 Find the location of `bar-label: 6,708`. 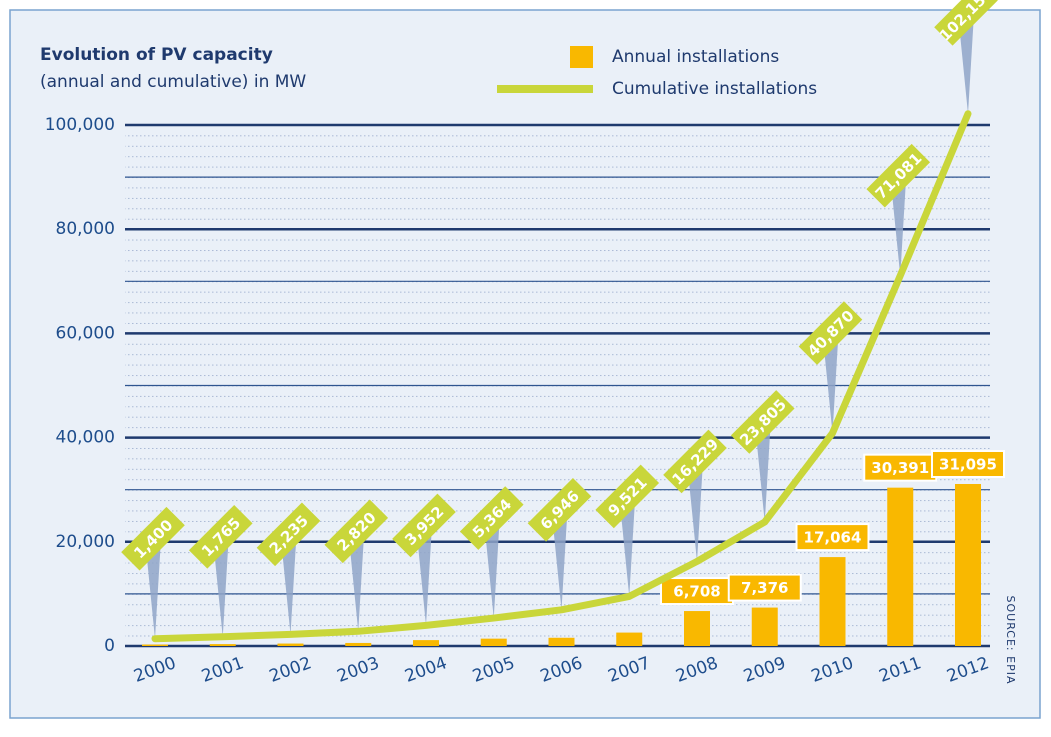

bar-label: 6,708 is located at coordinates (696, 592).